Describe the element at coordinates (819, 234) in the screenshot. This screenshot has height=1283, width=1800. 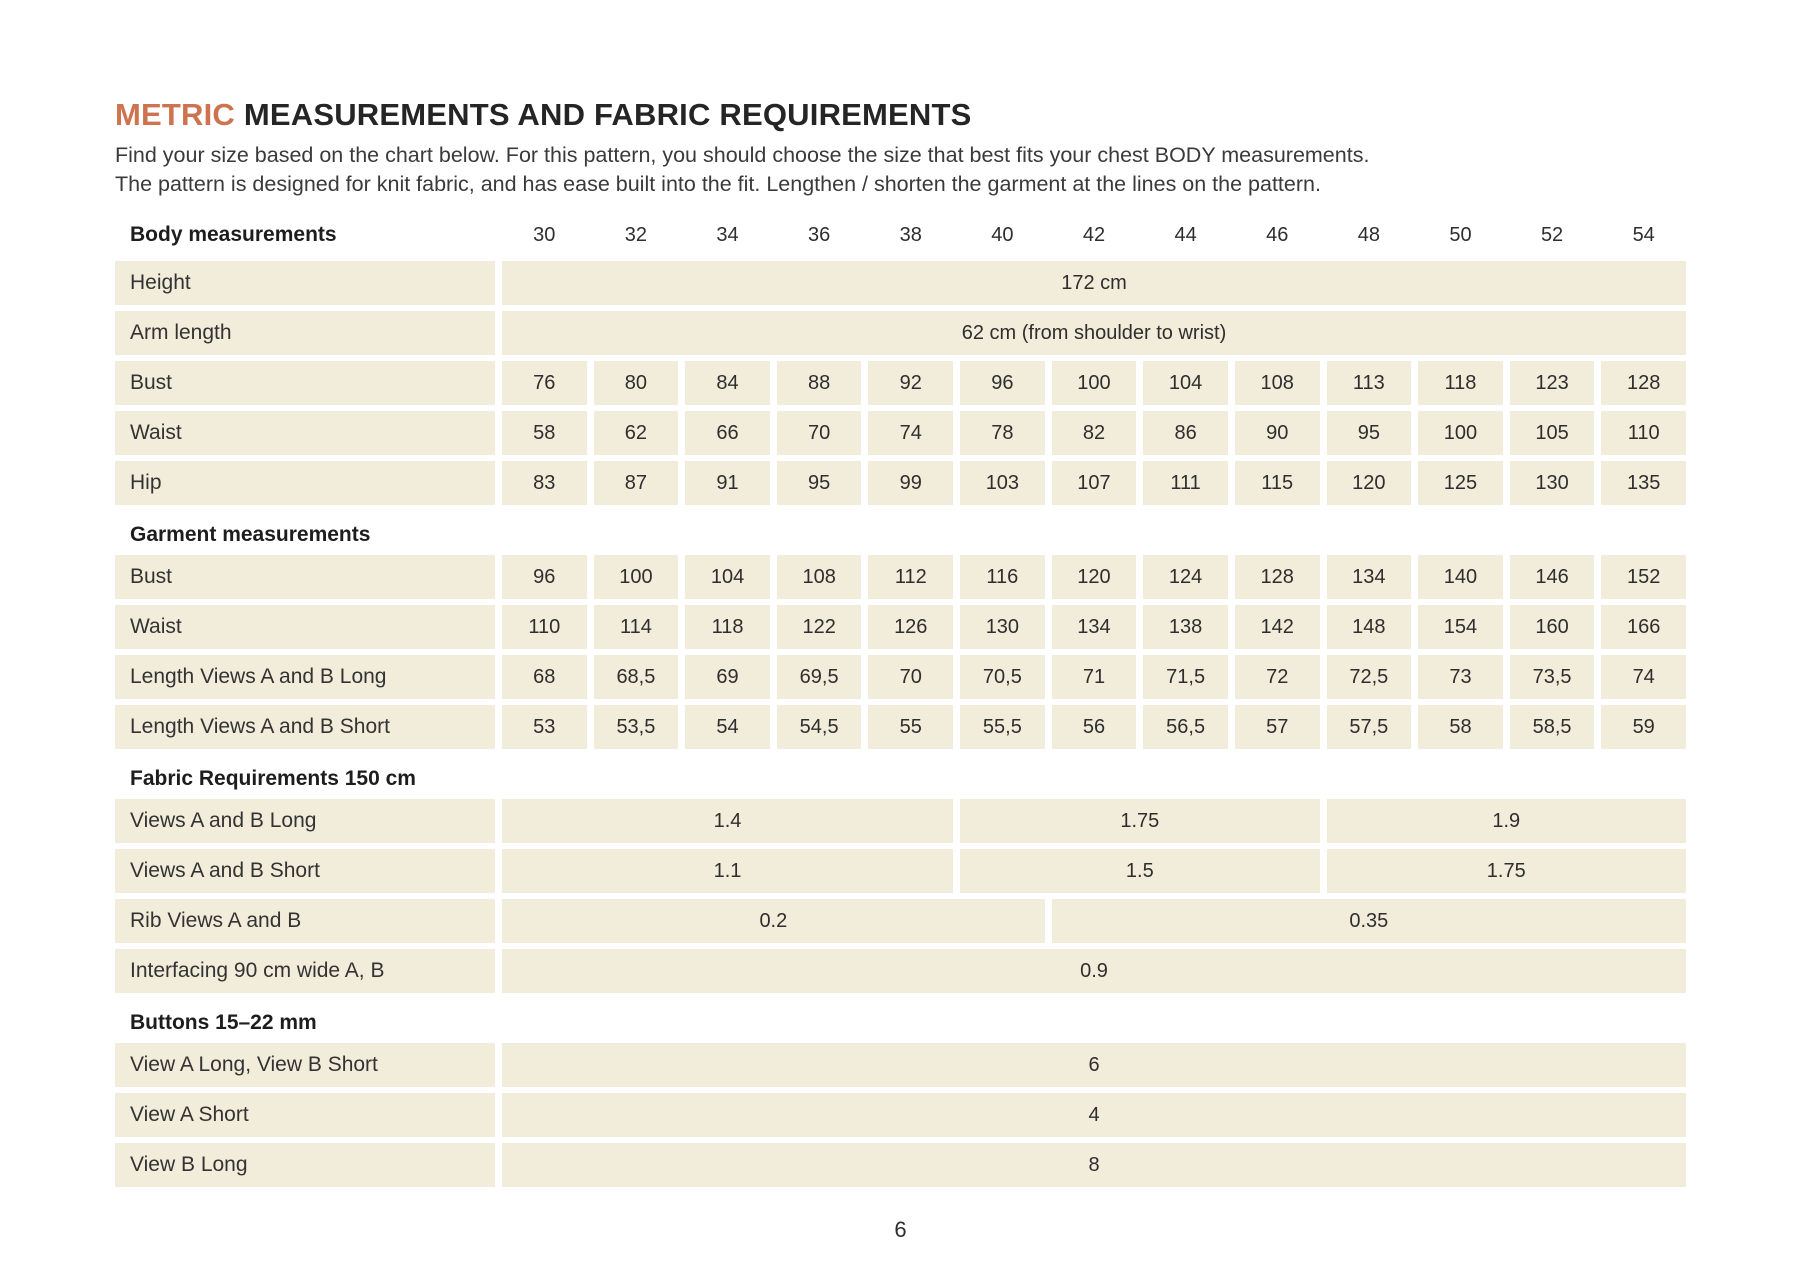
I see `size-column-header: 36` at that location.